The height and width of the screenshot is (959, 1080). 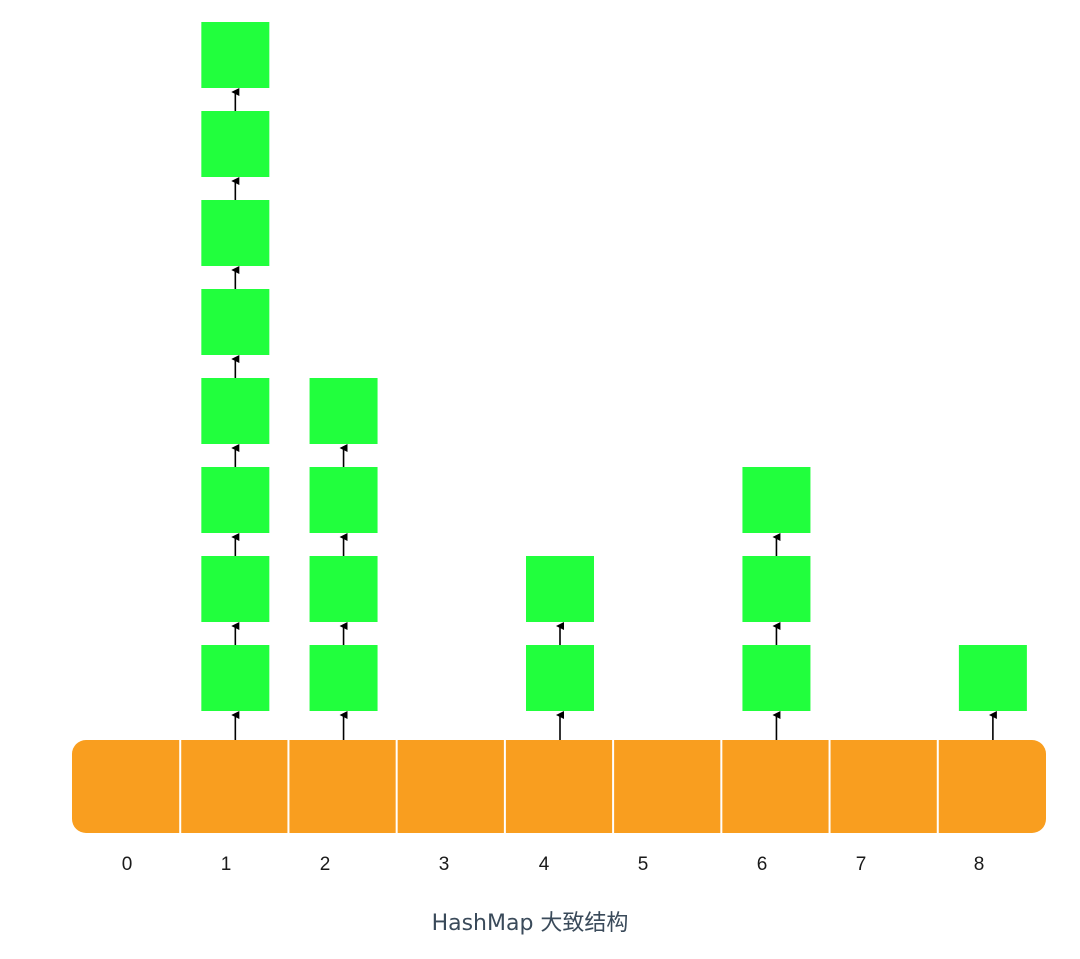 What do you see at coordinates (762, 864) in the screenshot?
I see `bucket-index-label: 6` at bounding box center [762, 864].